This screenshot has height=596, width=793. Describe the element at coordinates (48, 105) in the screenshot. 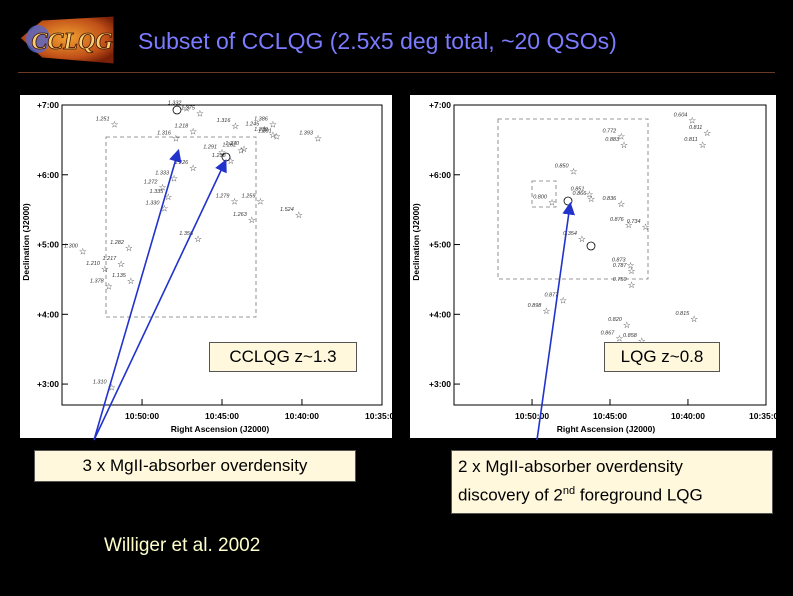

I see `left-ytick-label: +7:00` at that location.